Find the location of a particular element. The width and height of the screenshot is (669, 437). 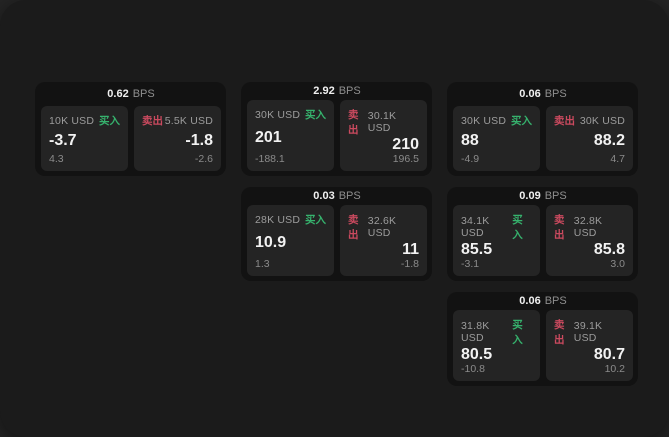

buy-panel: 10K USD 买入 -3.7 4.3 is located at coordinates (84, 138).